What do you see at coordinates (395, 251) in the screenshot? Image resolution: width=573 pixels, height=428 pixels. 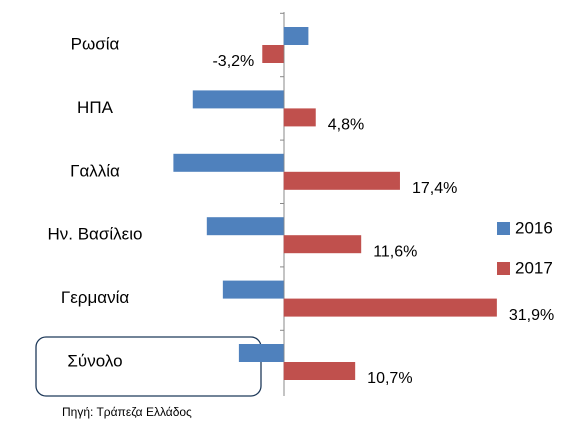 I see `value-label: 11,6%` at bounding box center [395, 251].